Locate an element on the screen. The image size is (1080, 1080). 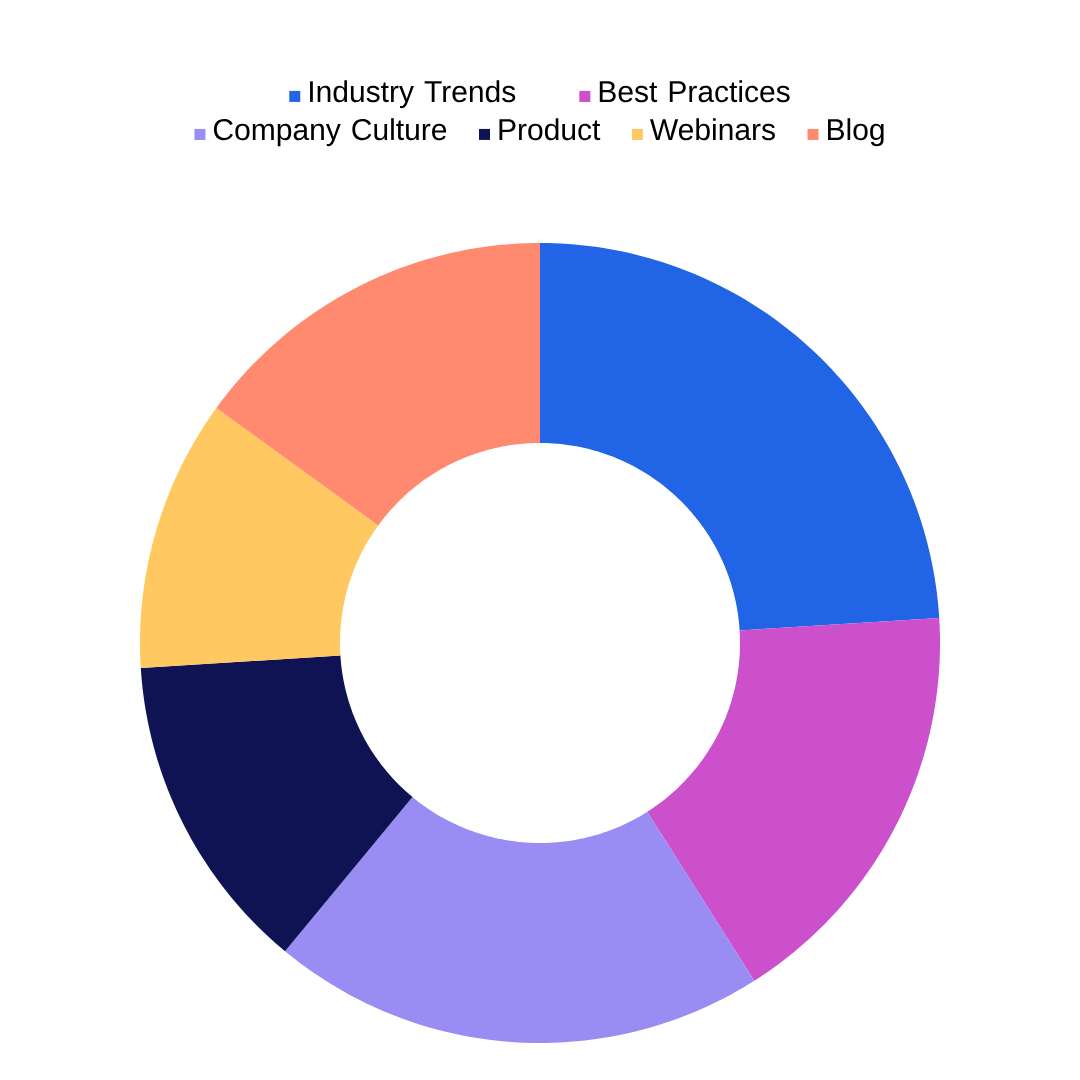
legend-label: Blog is located at coordinates (855, 132).